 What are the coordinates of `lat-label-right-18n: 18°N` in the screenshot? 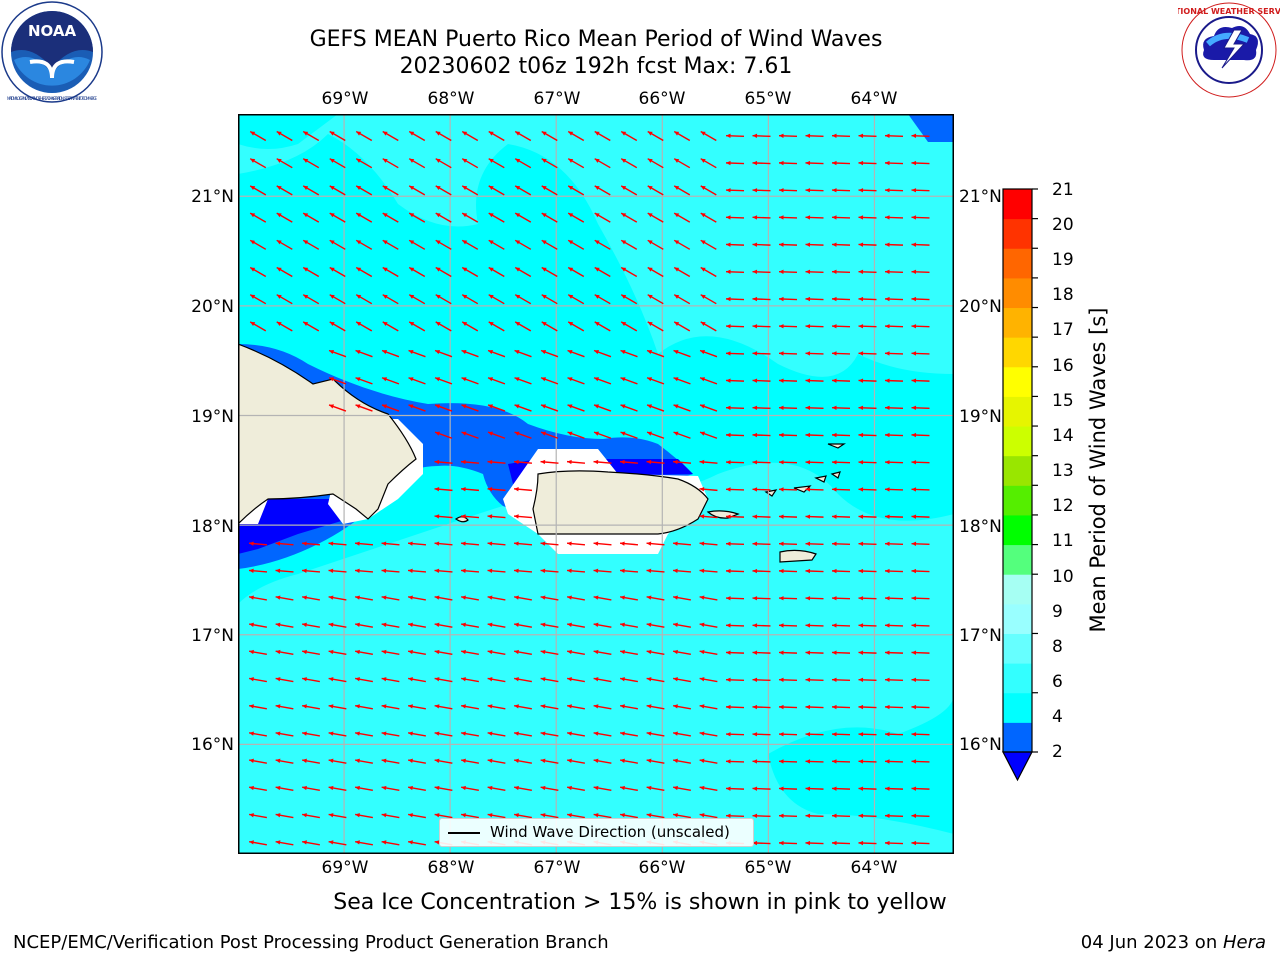 It's located at (980, 527).